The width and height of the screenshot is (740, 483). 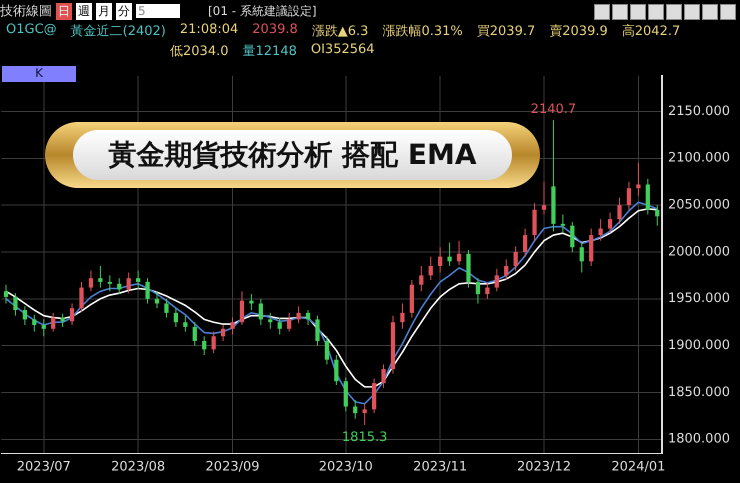 What do you see at coordinates (651, 31) in the screenshot?
I see `text: 高2042.7` at bounding box center [651, 31].